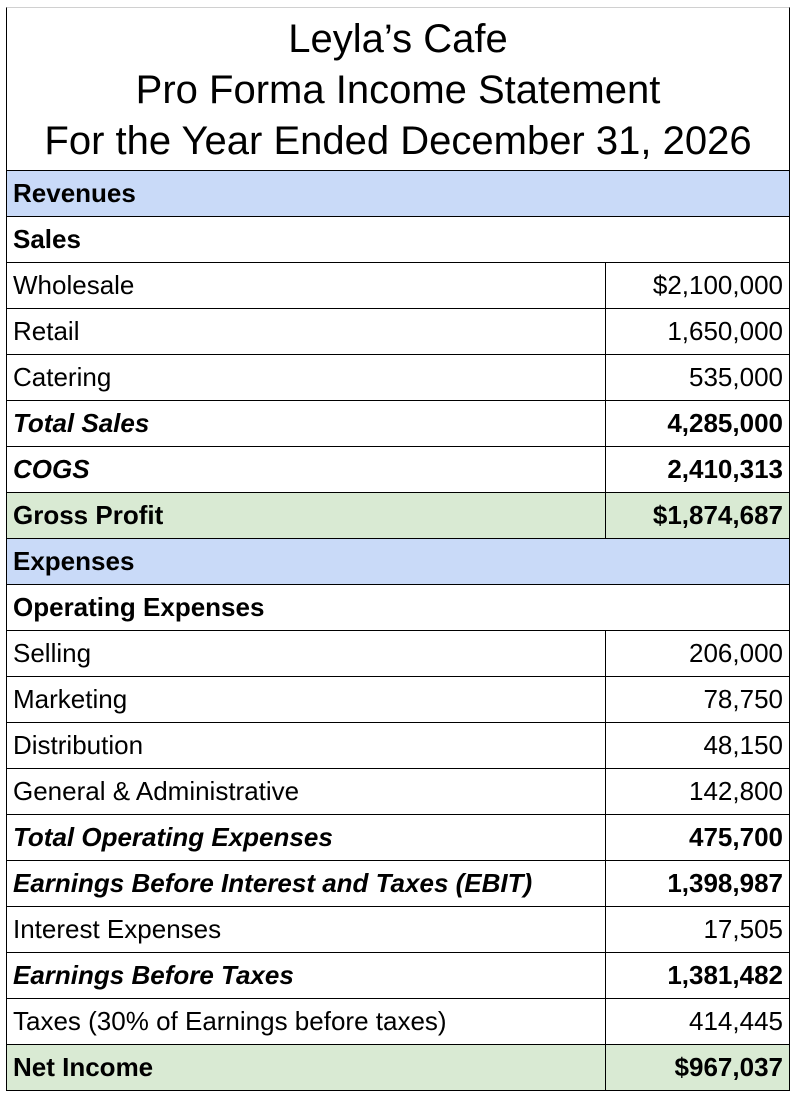  What do you see at coordinates (398, 792) in the screenshot?
I see `table-row-general-administrative: General & Administrative 142,800` at bounding box center [398, 792].